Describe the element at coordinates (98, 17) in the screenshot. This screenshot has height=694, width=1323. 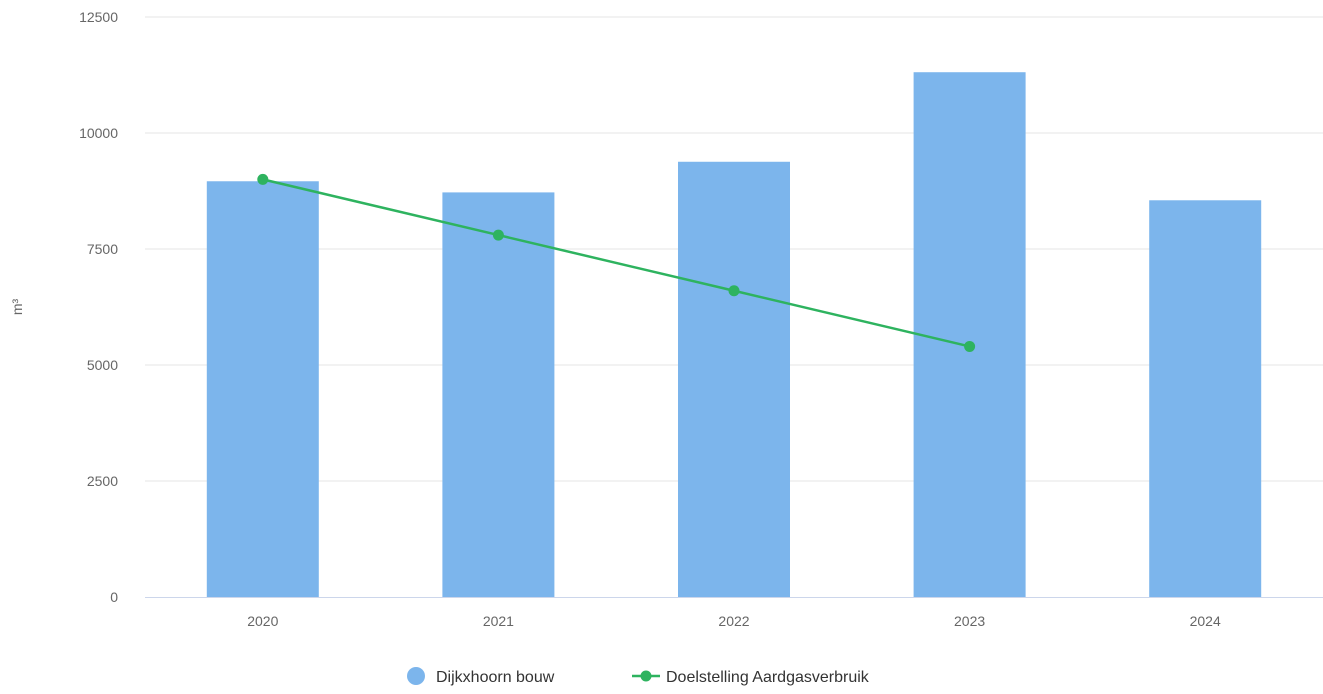
I see `y-tick-label: 12500` at that location.